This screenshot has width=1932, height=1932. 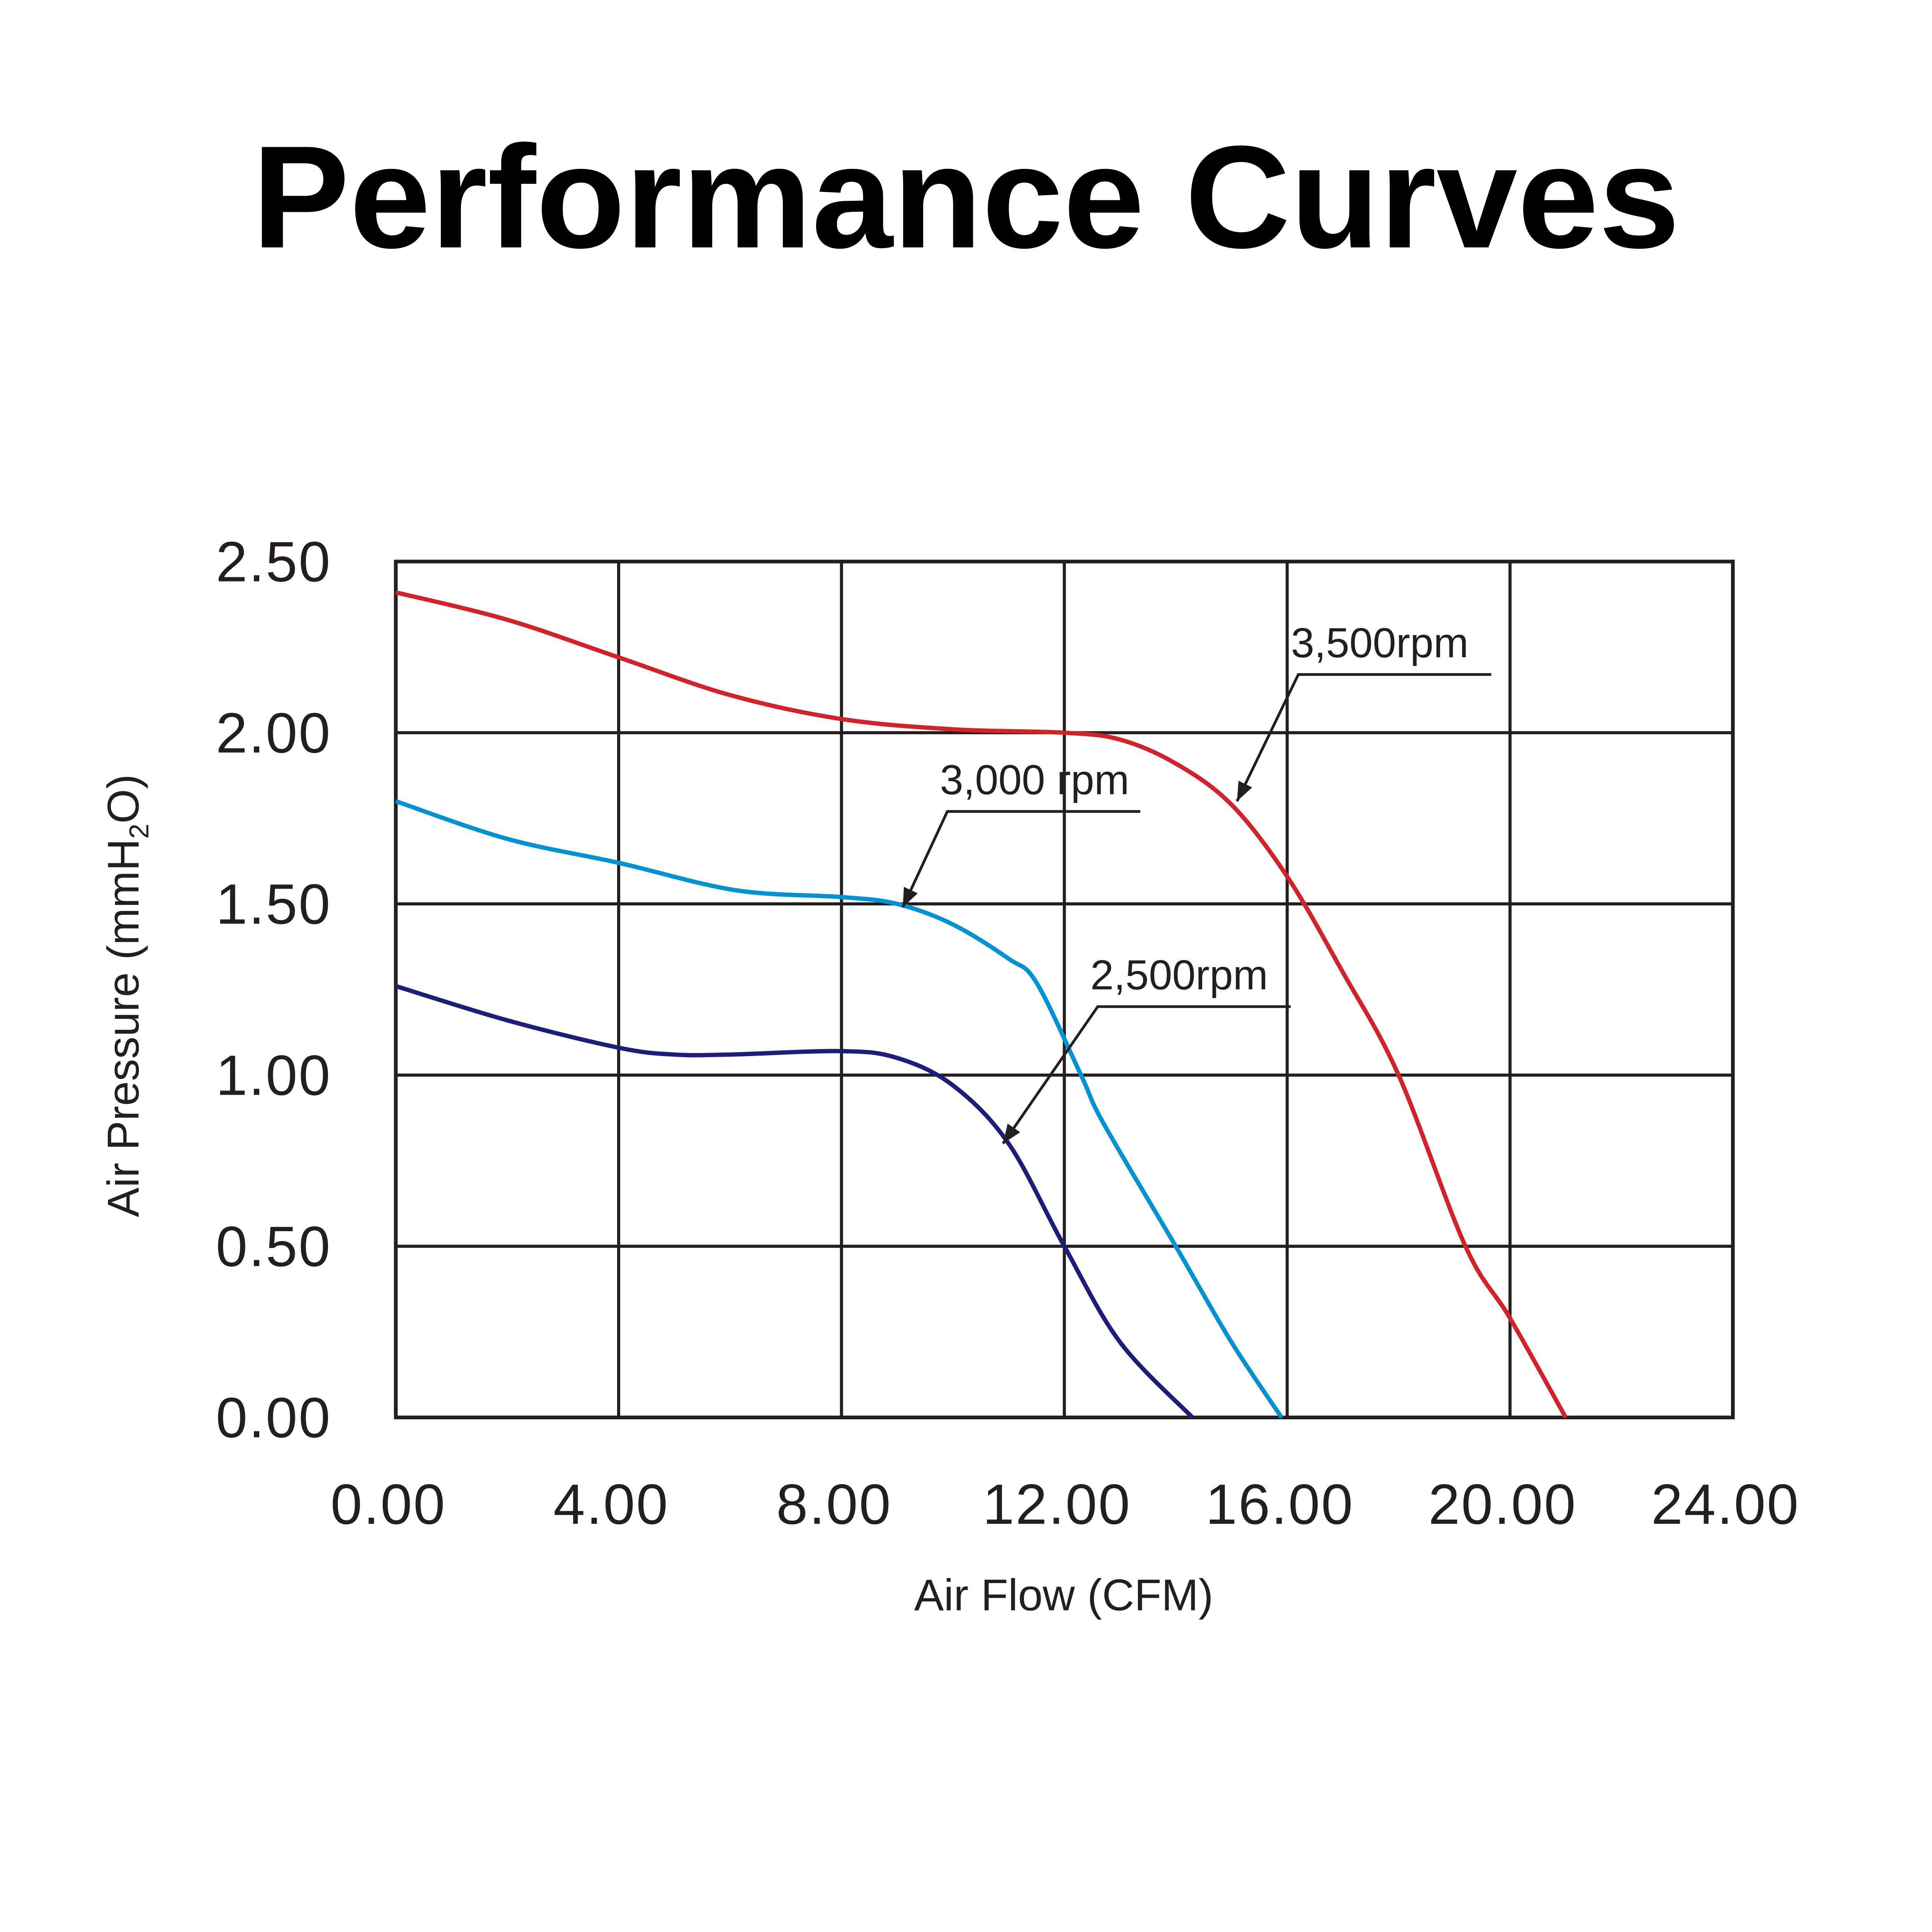 I want to click on y-tick-label: 0.00, so click(x=273, y=1418).